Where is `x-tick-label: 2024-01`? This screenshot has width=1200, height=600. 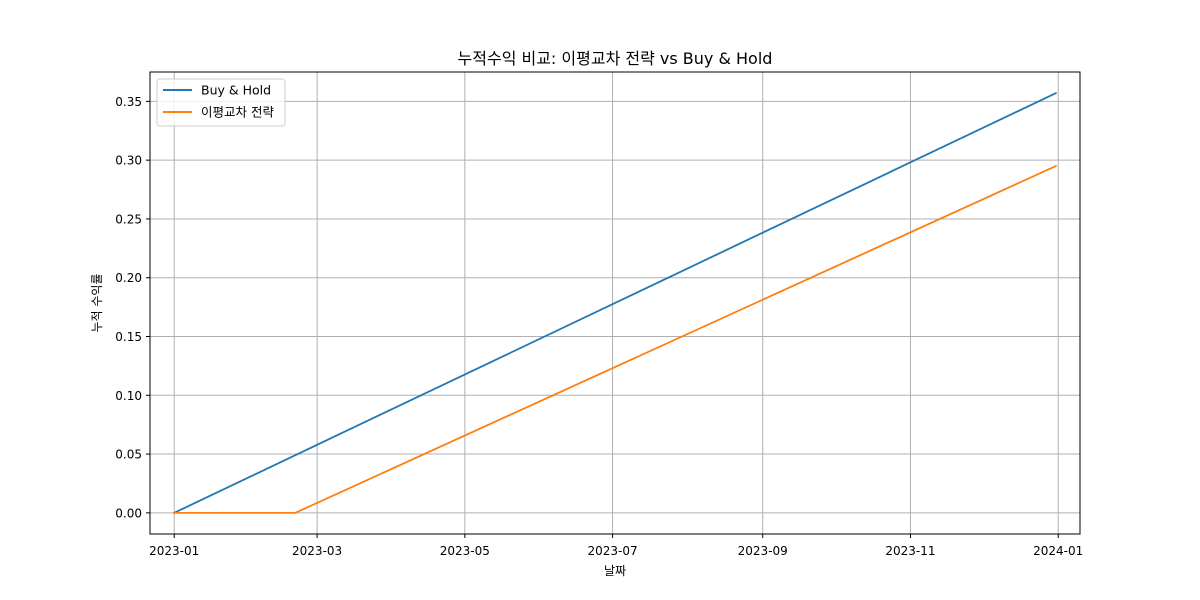 x-tick-label: 2024-01 is located at coordinates (1058, 551).